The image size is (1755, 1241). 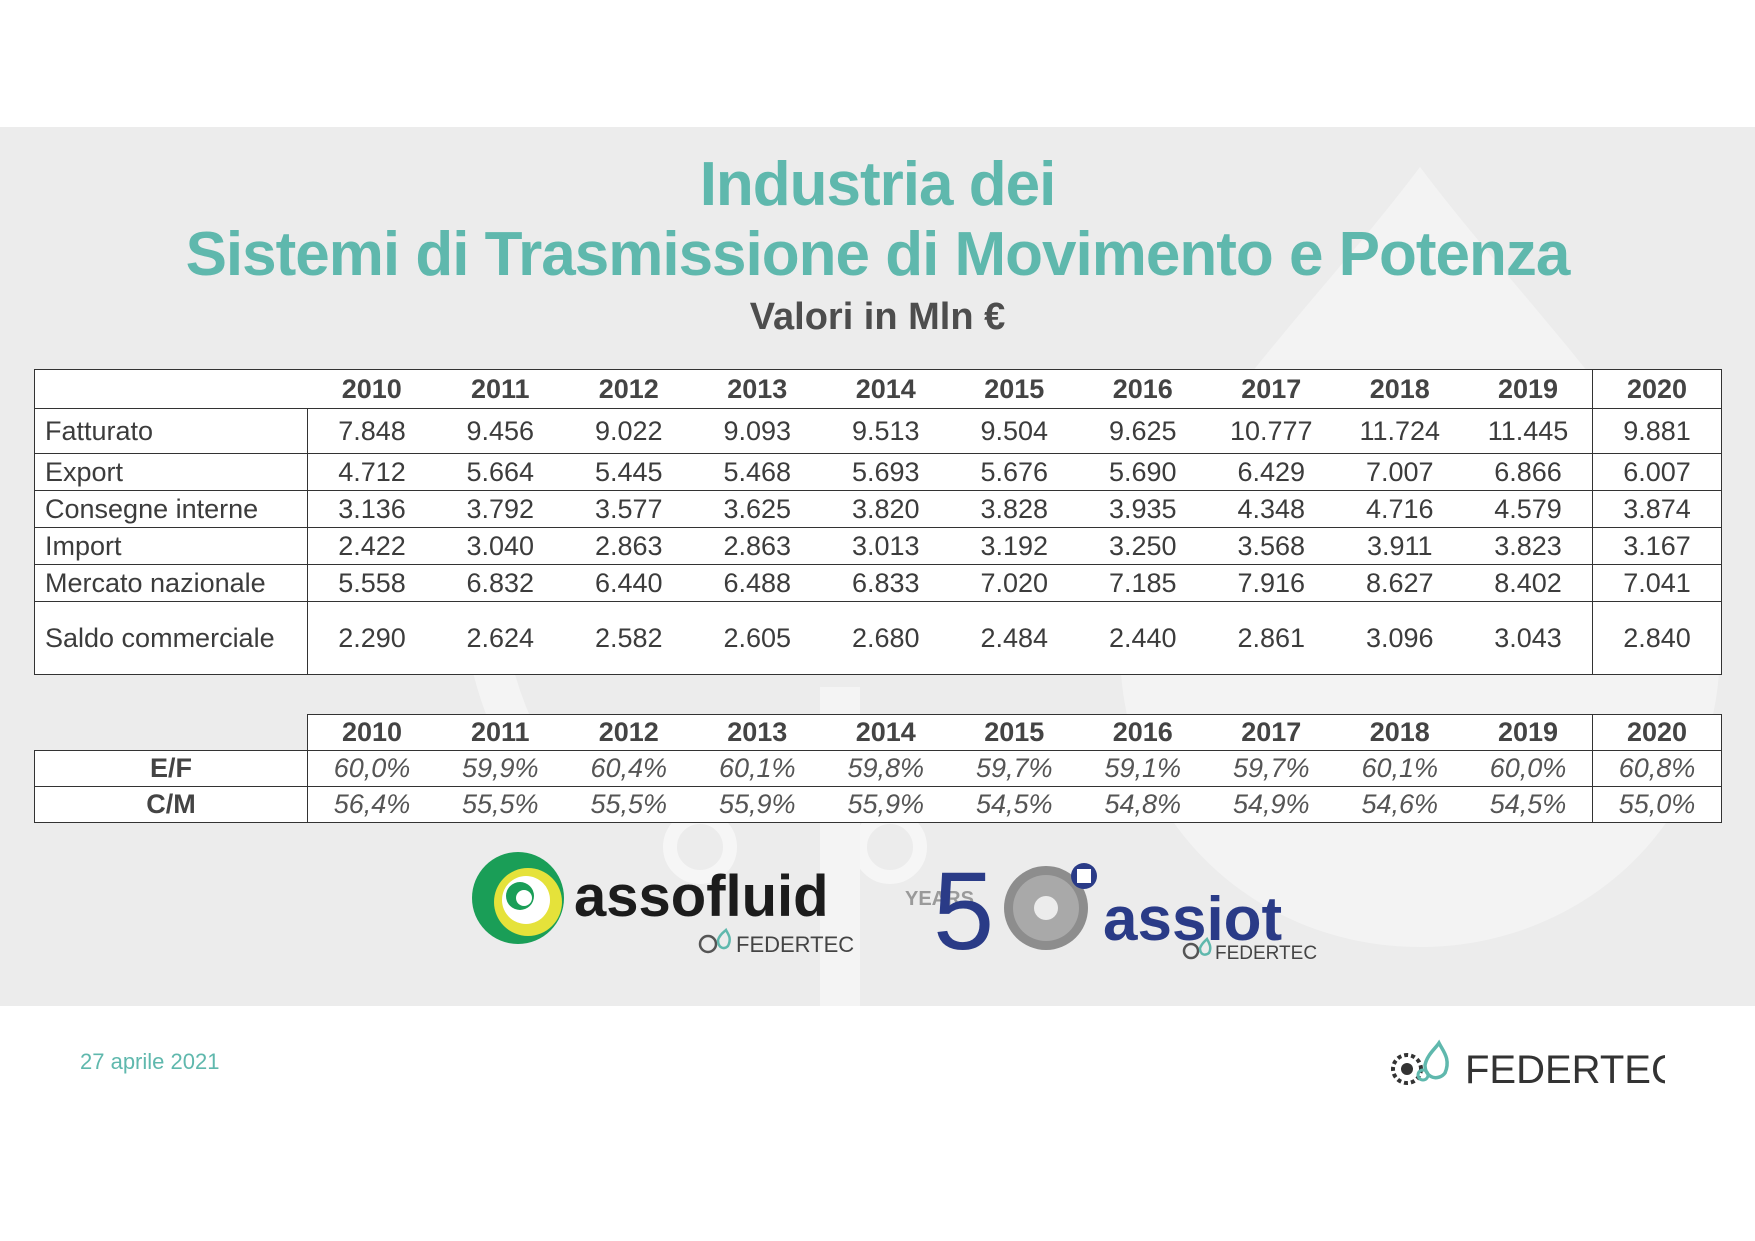 I want to click on table-cell: 3.136, so click(x=371, y=509).